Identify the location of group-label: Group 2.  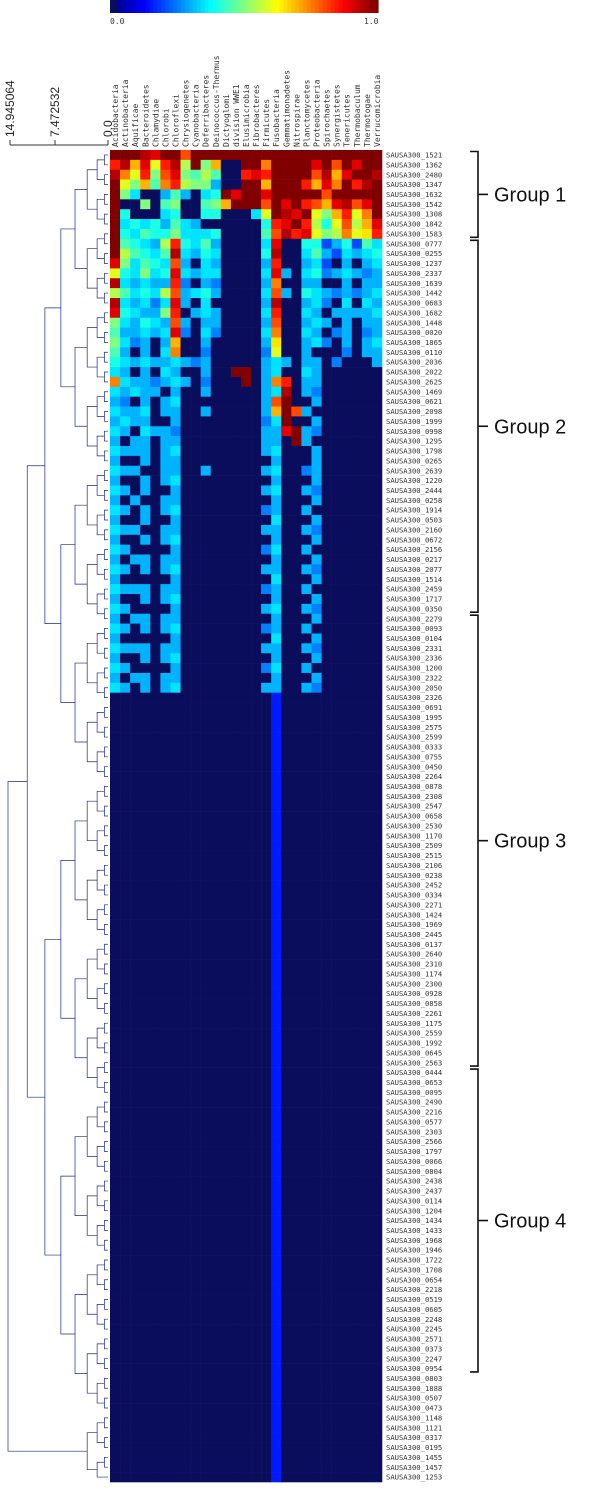
(530, 427).